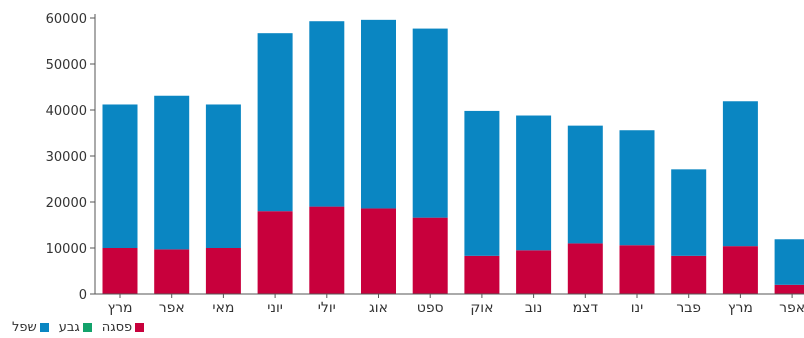  I want to click on y-axis: 0 10000 20000 30000 40000 50000 60000, so click(71, 157).